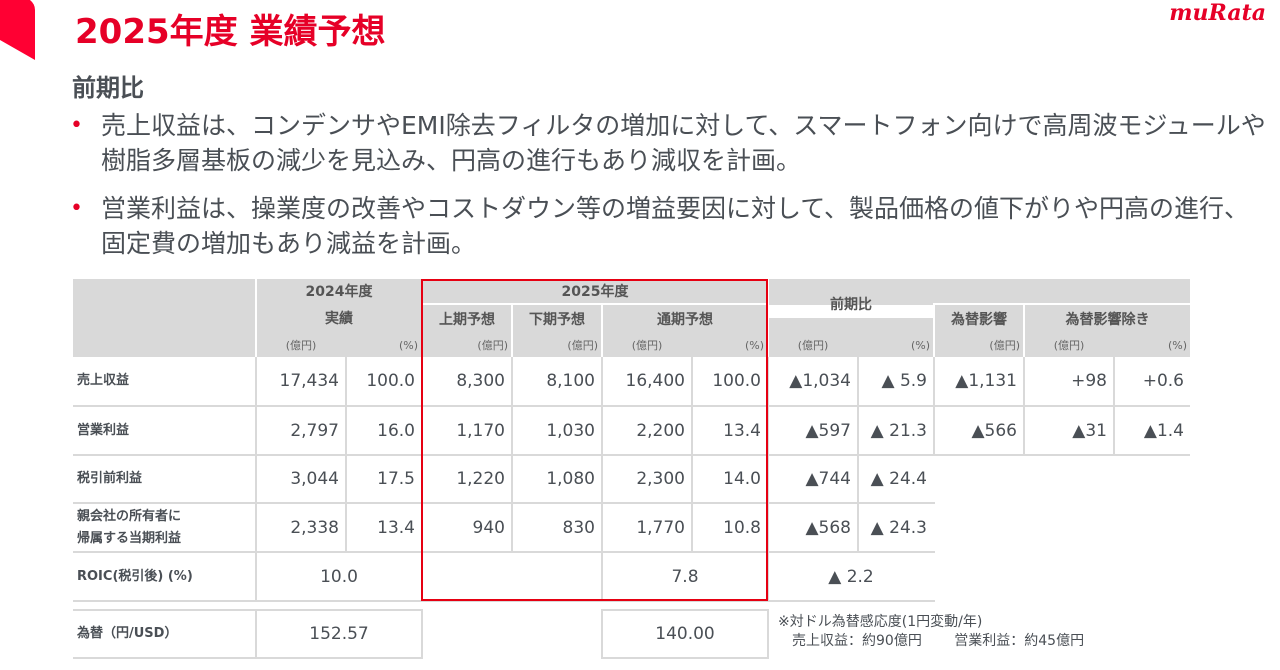  I want to click on header-ex-fx: 為替影響除き, so click(1107, 319).